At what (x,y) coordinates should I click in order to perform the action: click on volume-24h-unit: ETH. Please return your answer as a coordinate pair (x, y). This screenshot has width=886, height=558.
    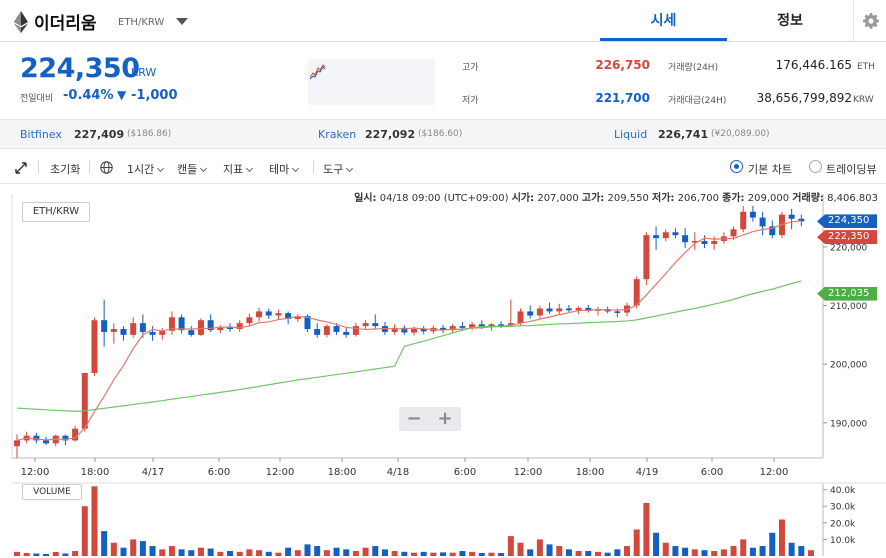
    Looking at the image, I should click on (866, 67).